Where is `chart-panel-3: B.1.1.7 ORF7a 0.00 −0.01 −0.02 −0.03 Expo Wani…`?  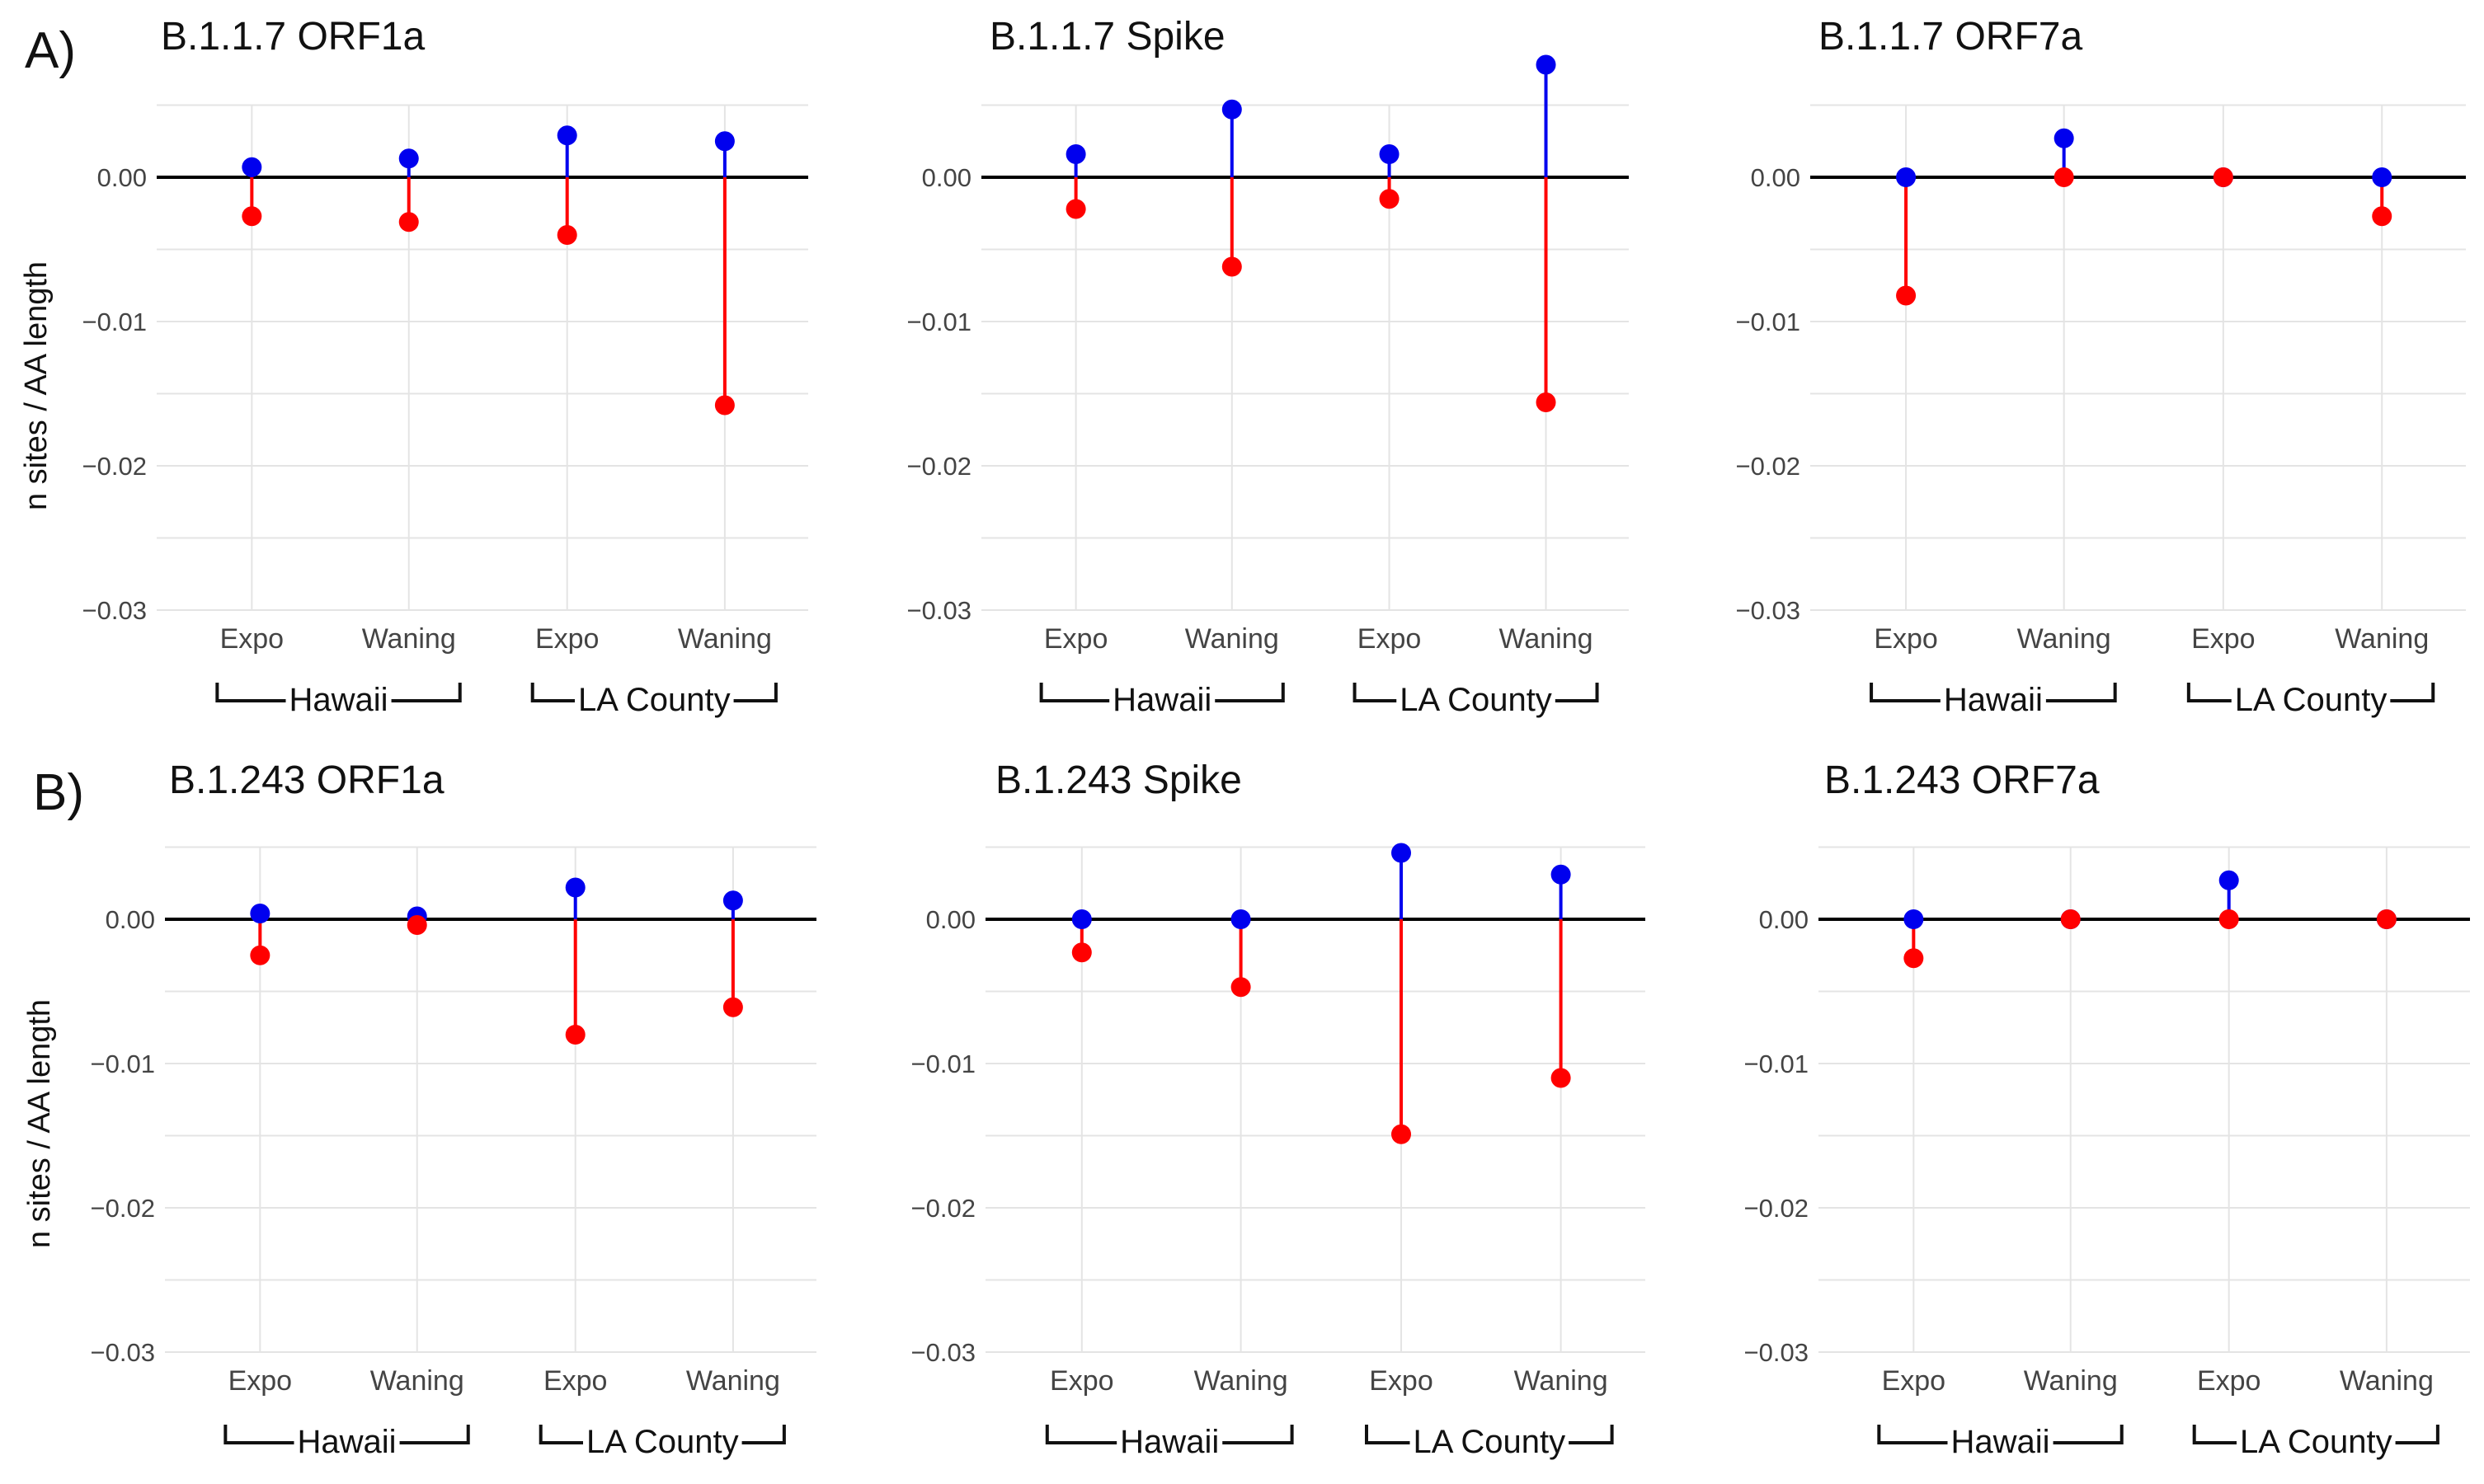
chart-panel-3: B.1.1.7 ORF7a 0.00 −0.01 −0.02 −0.03 Expo Wani… is located at coordinates (2101, 366).